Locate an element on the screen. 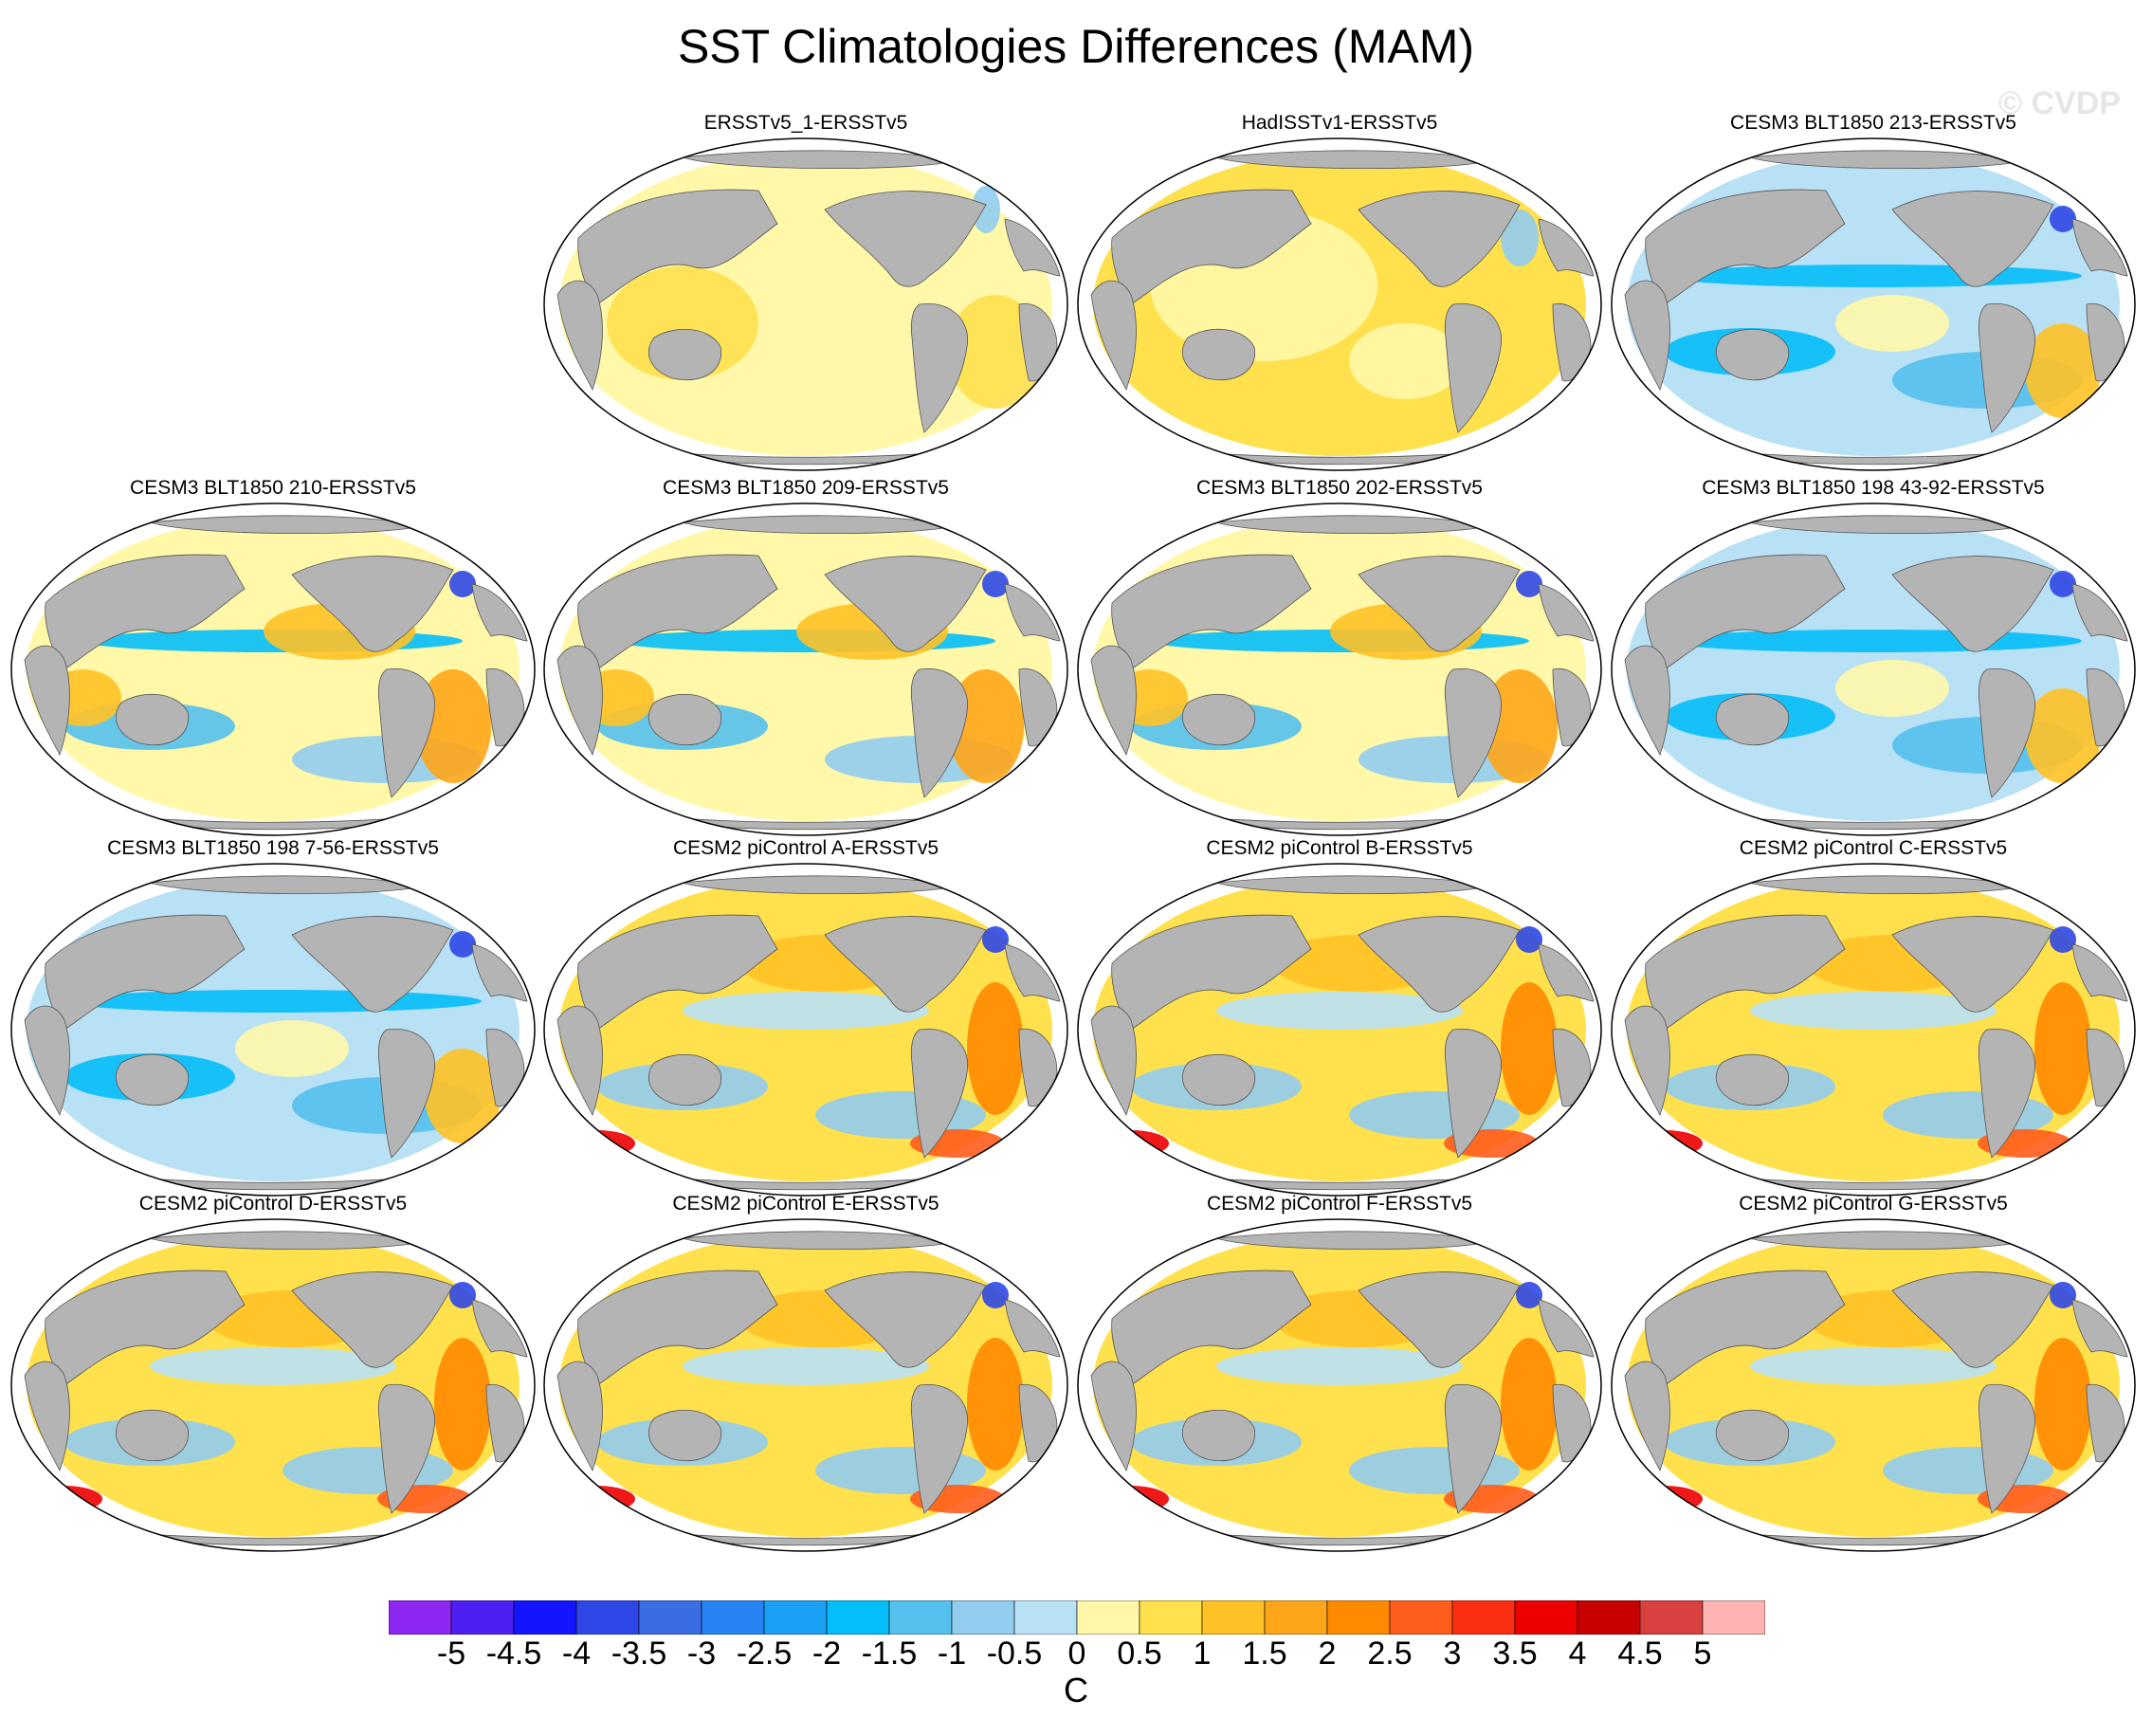 This screenshot has width=2152, height=1736. map-panel: CESM2 piControl G-ERSSTv5 is located at coordinates (1874, 1371).